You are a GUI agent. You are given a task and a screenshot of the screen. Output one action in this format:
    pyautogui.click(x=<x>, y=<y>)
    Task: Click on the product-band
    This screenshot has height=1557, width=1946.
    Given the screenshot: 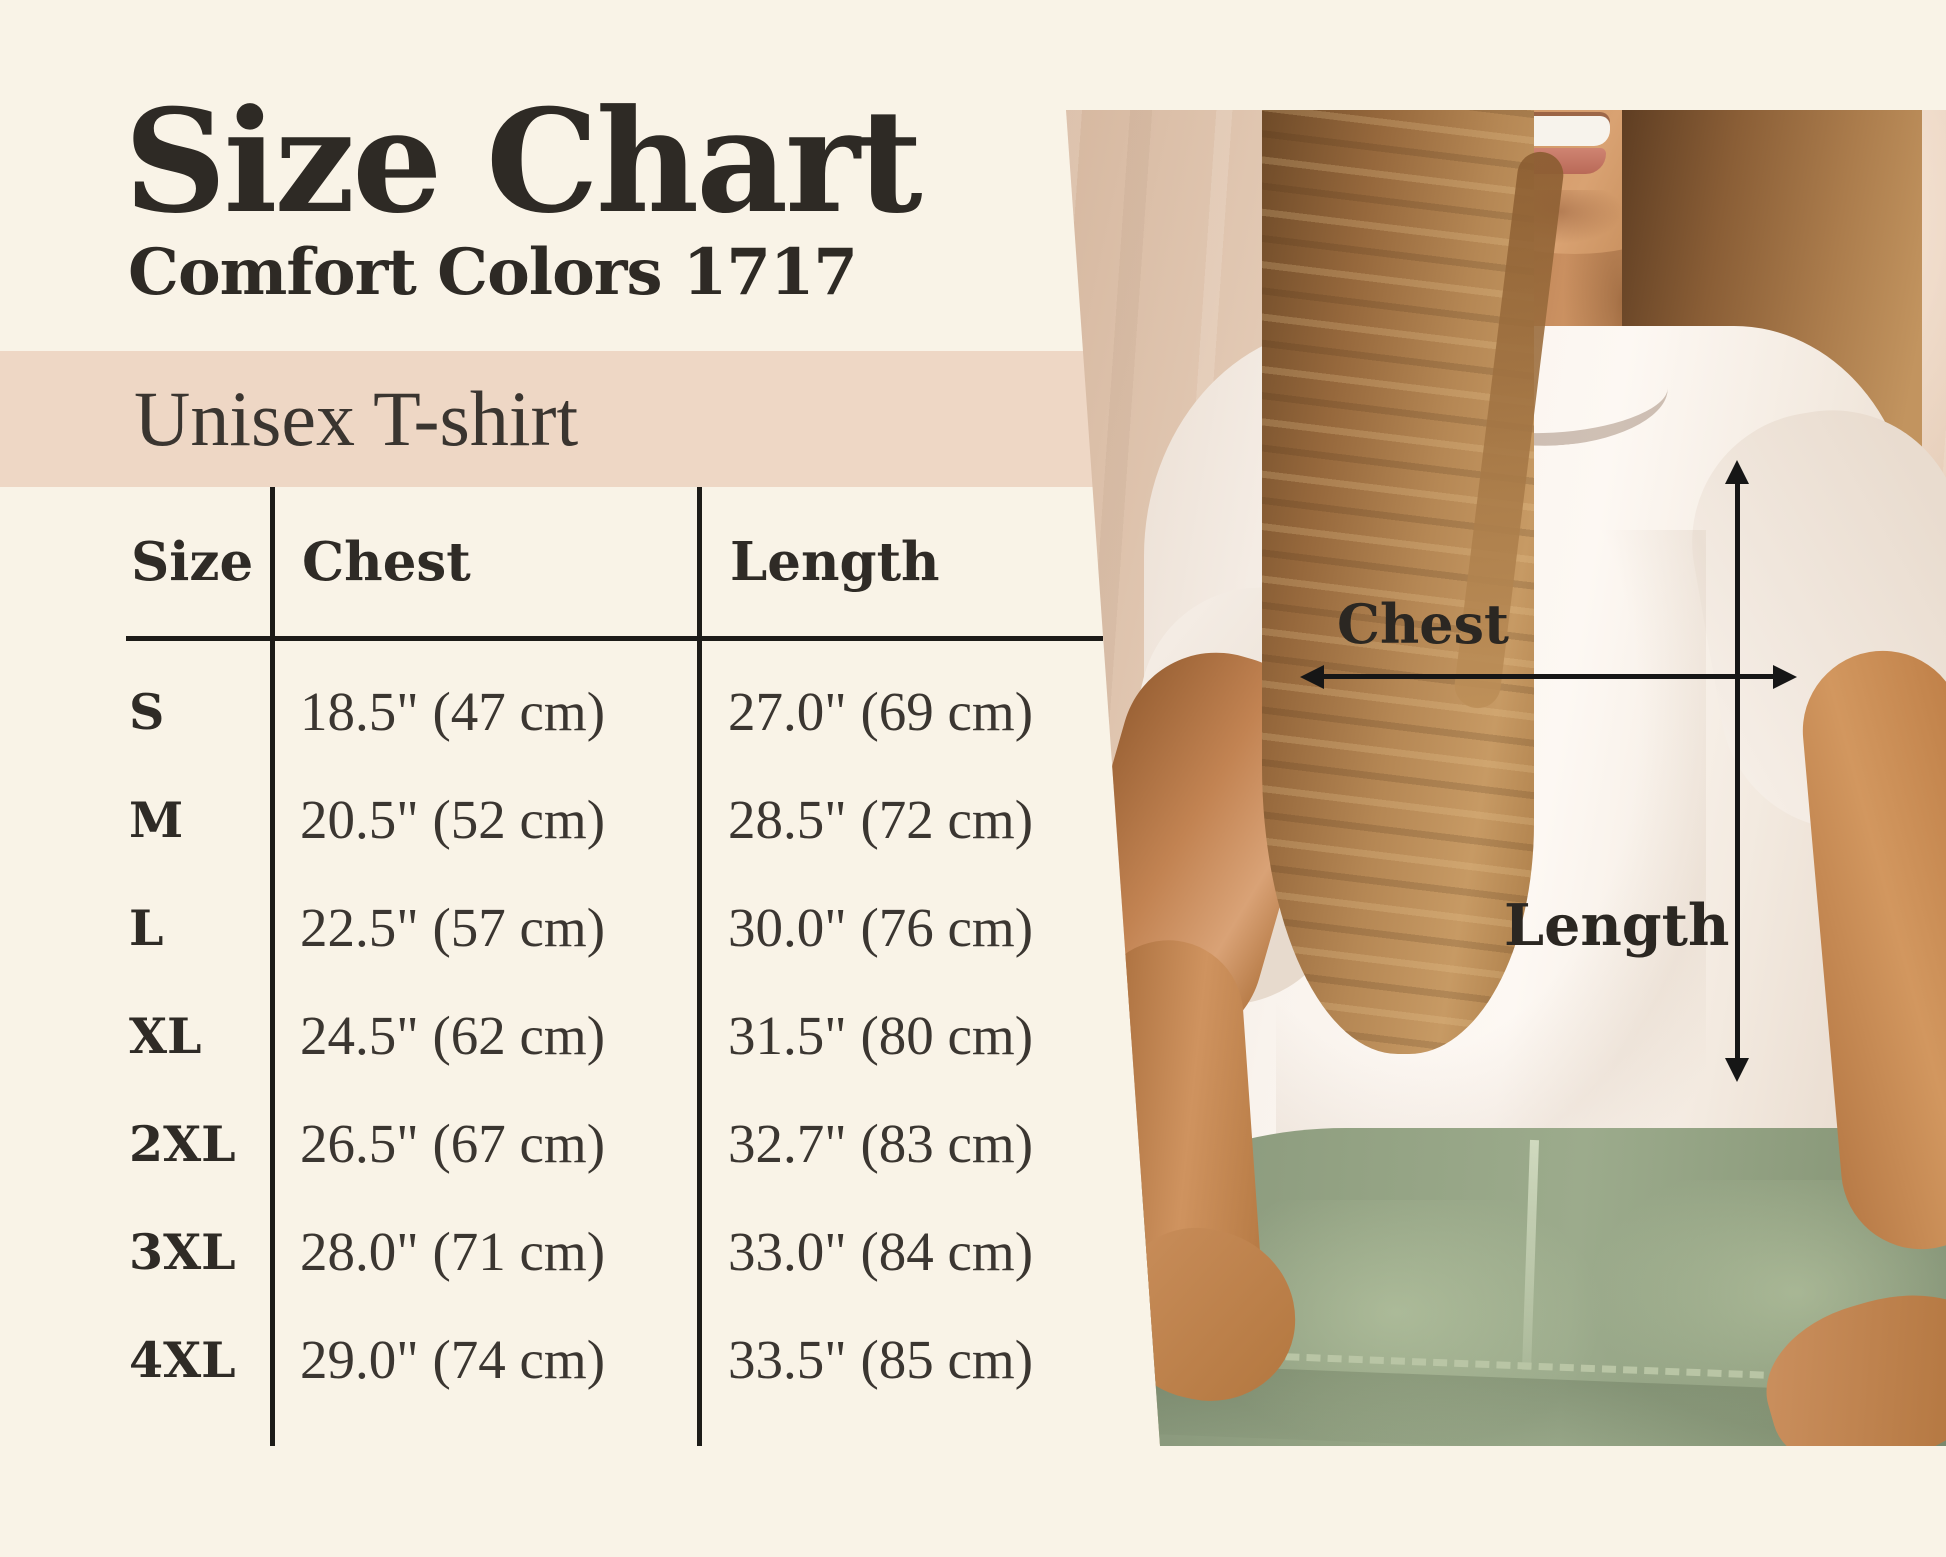 What is the action you would take?
    pyautogui.click(x=560, y=419)
    